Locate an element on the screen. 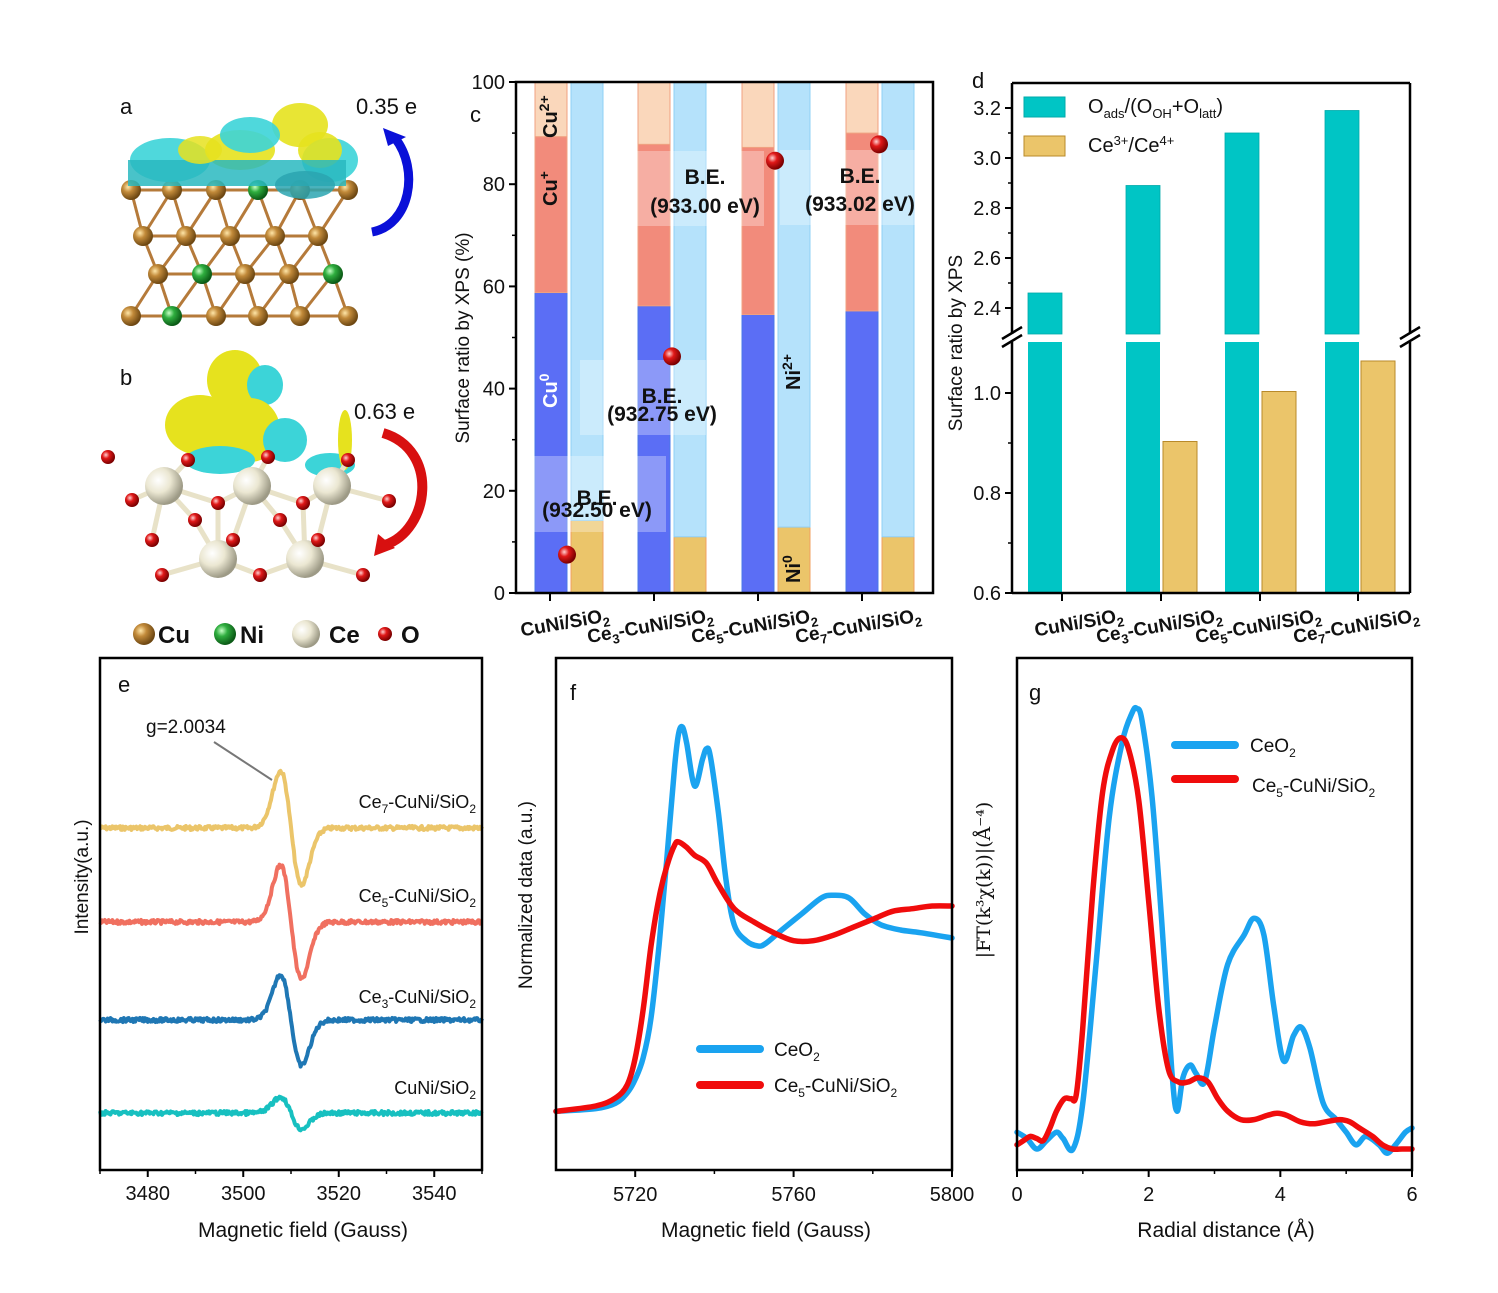 Image resolution: width=1498 pixels, height=1293 pixels. g-x-tick-label: 4 is located at coordinates (1280, 1195).